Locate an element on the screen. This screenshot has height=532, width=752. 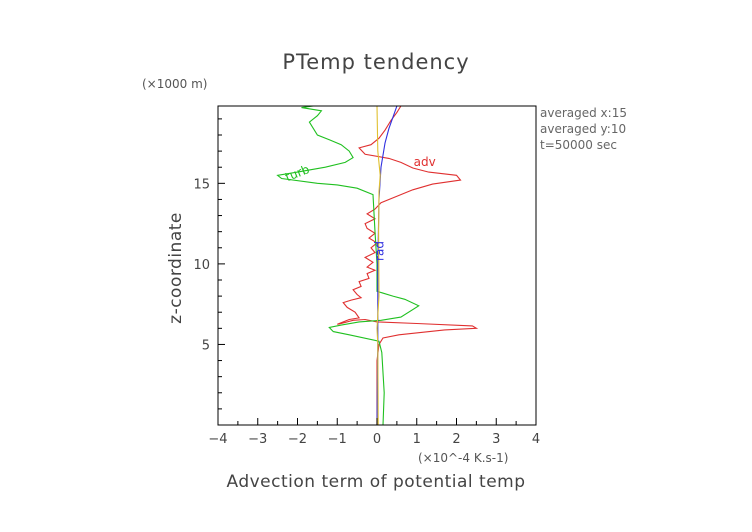
series-line-rad is located at coordinates (387, 265).